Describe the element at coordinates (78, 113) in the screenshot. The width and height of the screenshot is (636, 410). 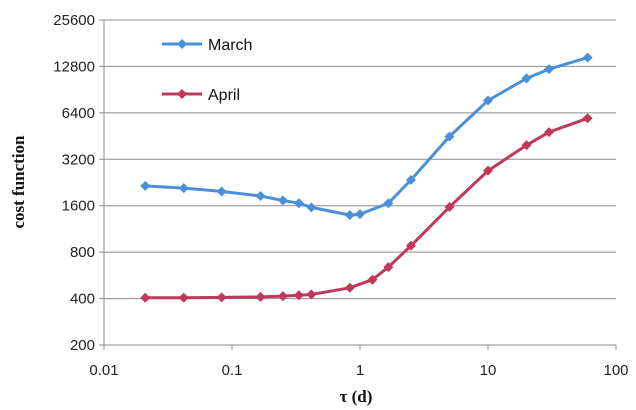
I see `y-tick-label-5: 6400` at that location.